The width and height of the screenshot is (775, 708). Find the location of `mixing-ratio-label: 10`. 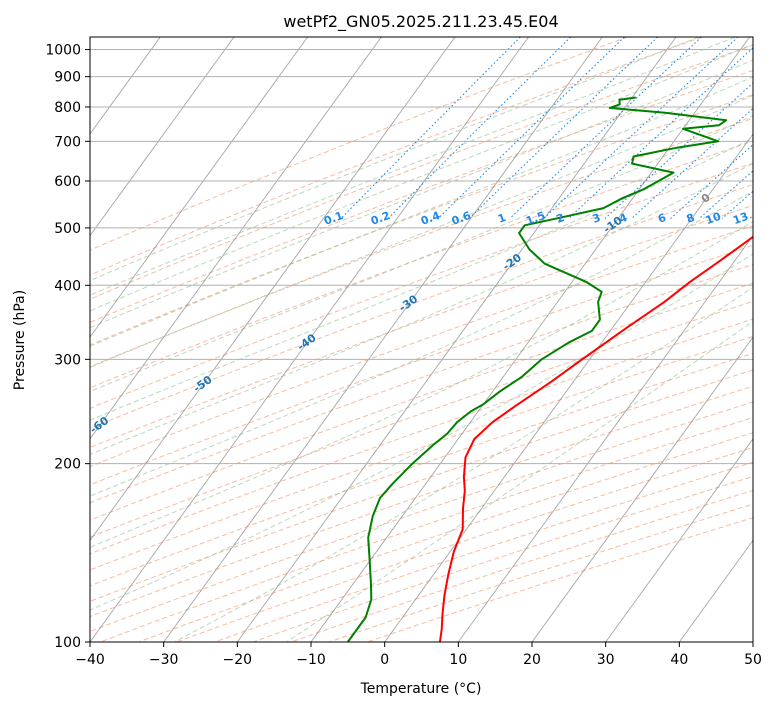

mixing-ratio-label: 10 is located at coordinates (713, 219).